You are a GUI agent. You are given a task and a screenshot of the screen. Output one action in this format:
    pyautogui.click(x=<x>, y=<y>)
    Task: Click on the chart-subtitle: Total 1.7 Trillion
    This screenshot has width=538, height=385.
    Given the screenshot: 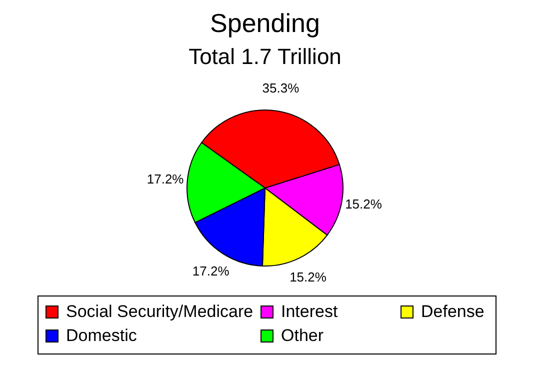 What is the action you would take?
    pyautogui.click(x=265, y=56)
    